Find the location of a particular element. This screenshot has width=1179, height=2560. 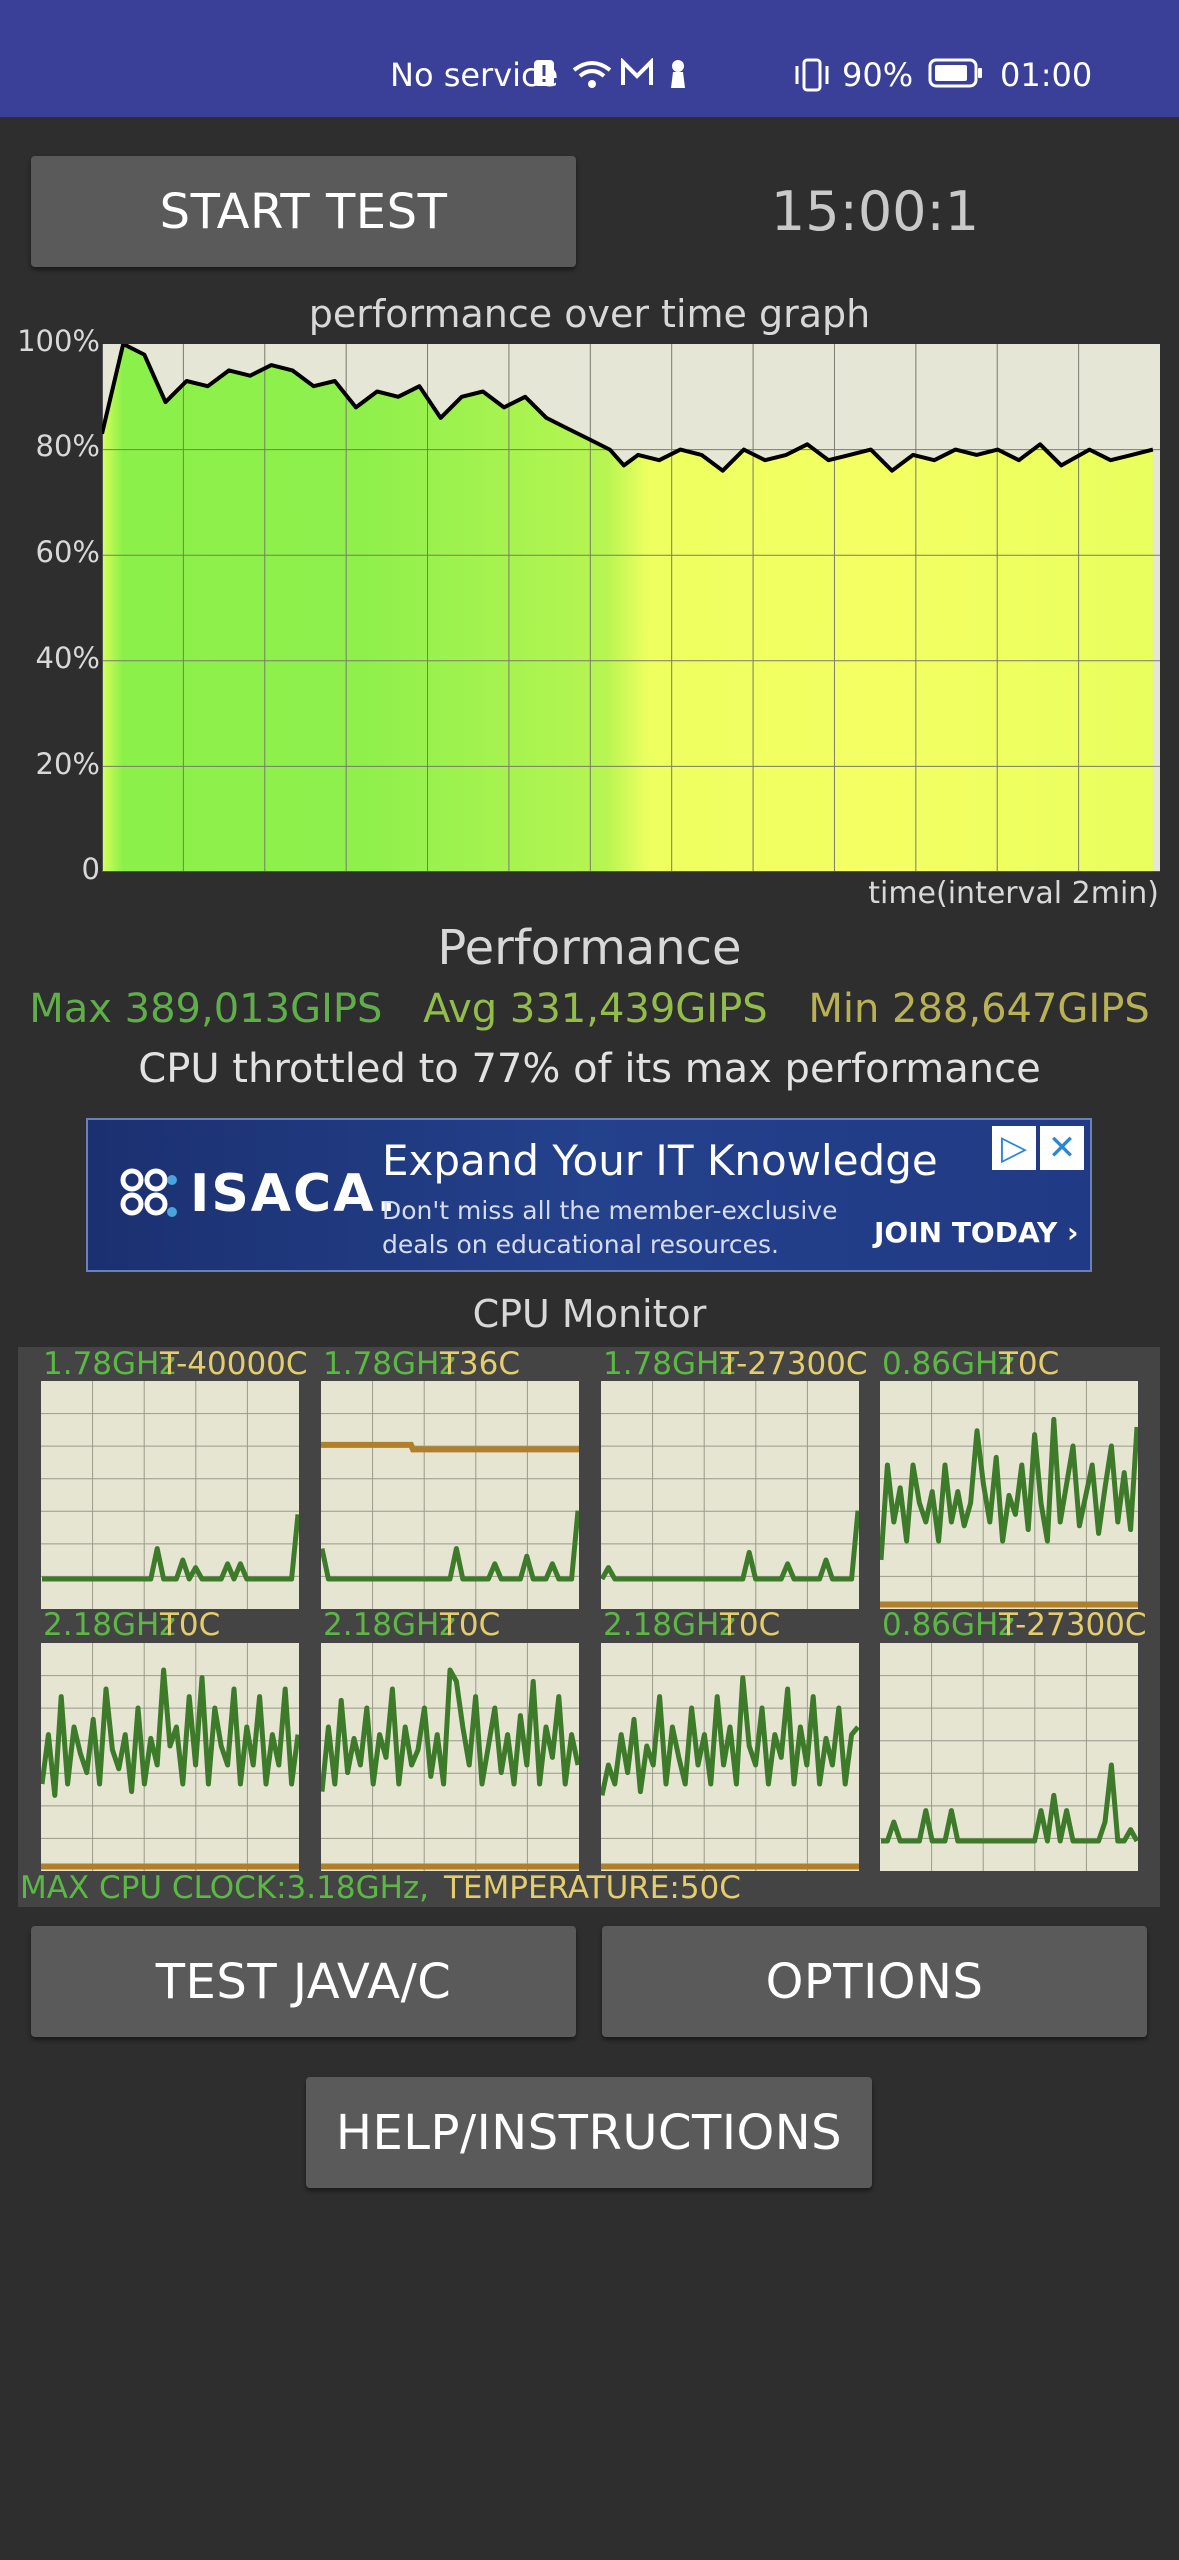

y-tick-label: 20% is located at coordinates (67, 764).